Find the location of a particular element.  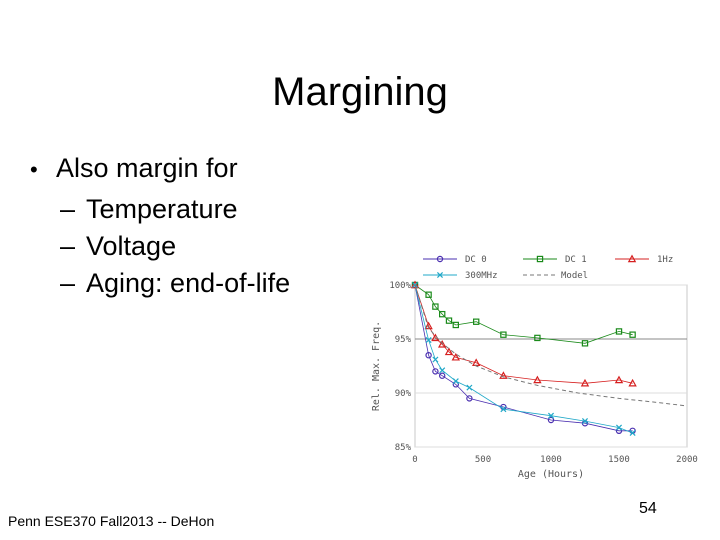

legend: DC 0 DC 1 1Hz 300MHz Model is located at coordinates (548, 267).